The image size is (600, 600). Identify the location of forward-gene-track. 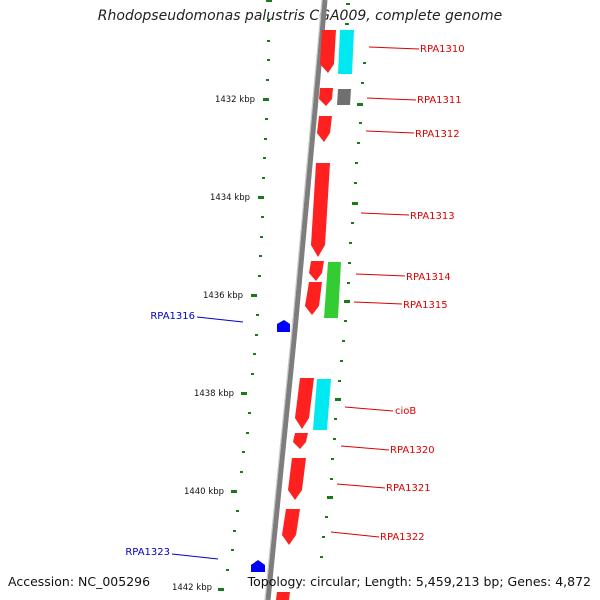
(306, 315).